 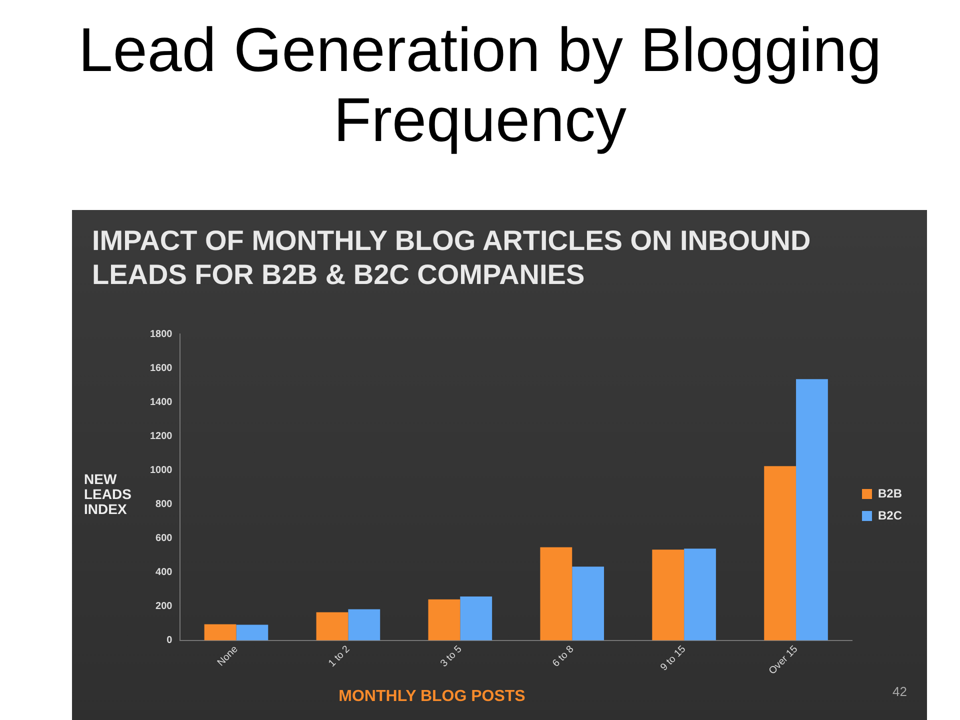 I want to click on y-tick-label: 1800, so click(x=161, y=334).